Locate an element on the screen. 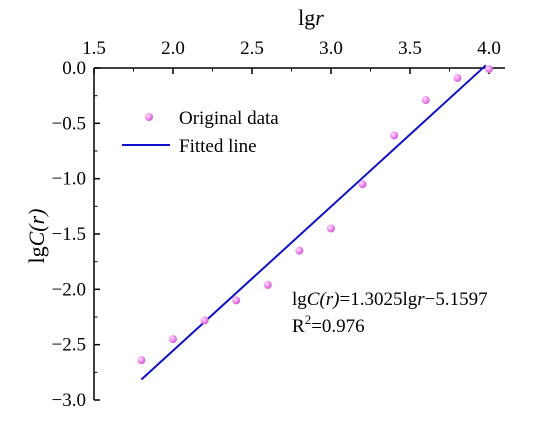  y-tick-label: −0.5 is located at coordinates (69, 123).